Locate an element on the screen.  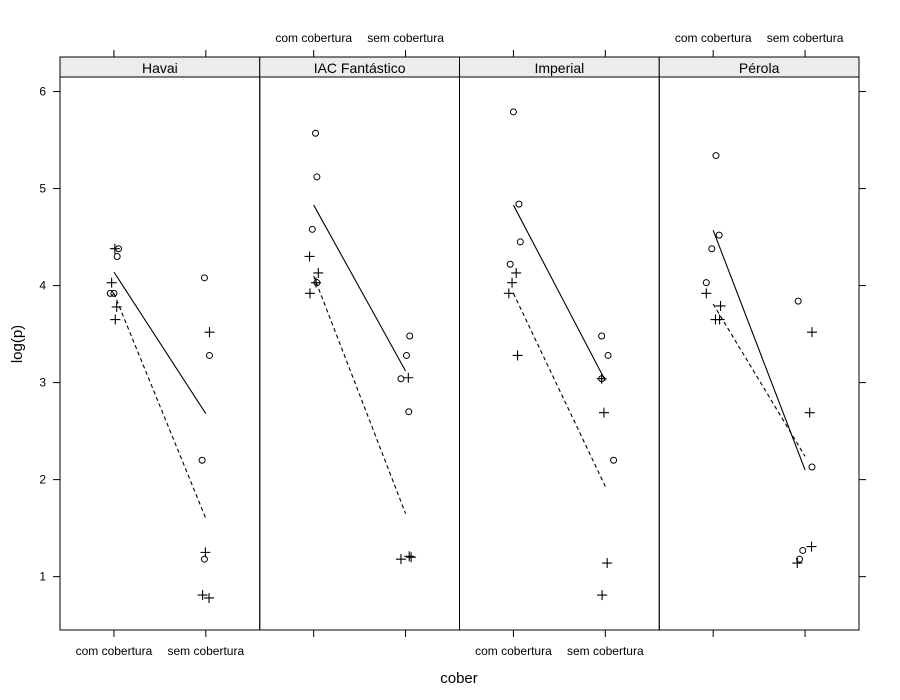
y-tick-label: 2 is located at coordinates (42, 480).